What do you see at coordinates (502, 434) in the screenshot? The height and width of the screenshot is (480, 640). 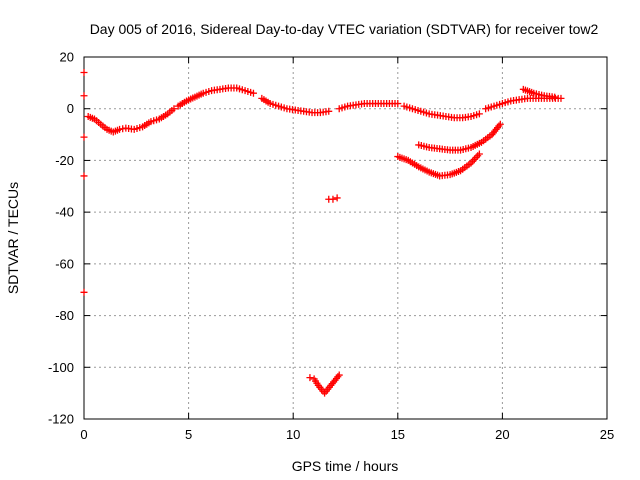 I see `x-tick-label: 20` at bounding box center [502, 434].